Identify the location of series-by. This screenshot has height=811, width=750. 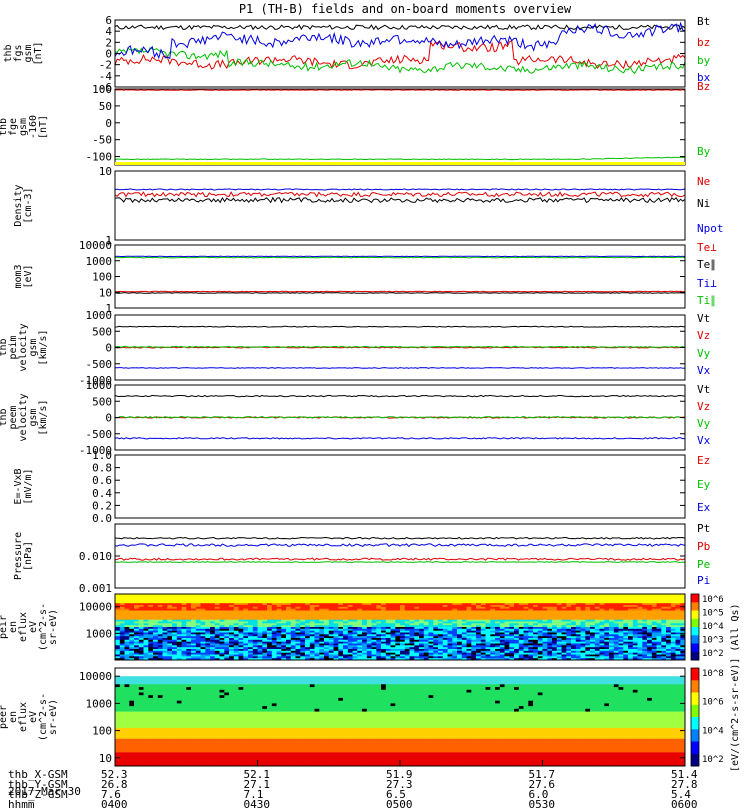
(400, 61).